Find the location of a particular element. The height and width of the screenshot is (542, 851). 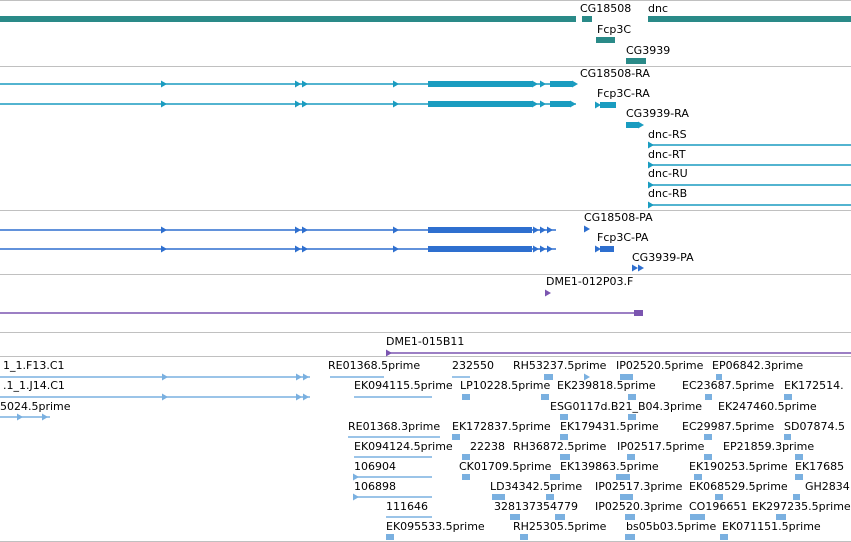

feature-label: EK094124.5prime is located at coordinates (403, 446).